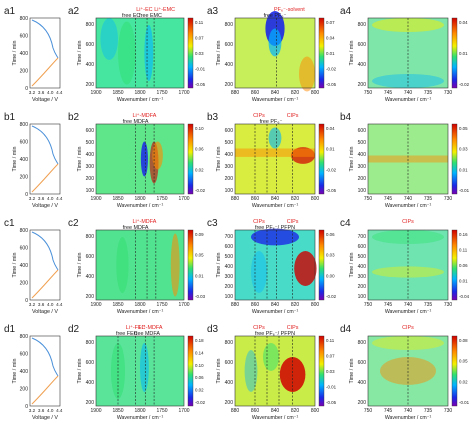 Image resolution: width=474 pixels, height=429 pixels. I want to click on x-tick-label: 1900, so click(95, 305).